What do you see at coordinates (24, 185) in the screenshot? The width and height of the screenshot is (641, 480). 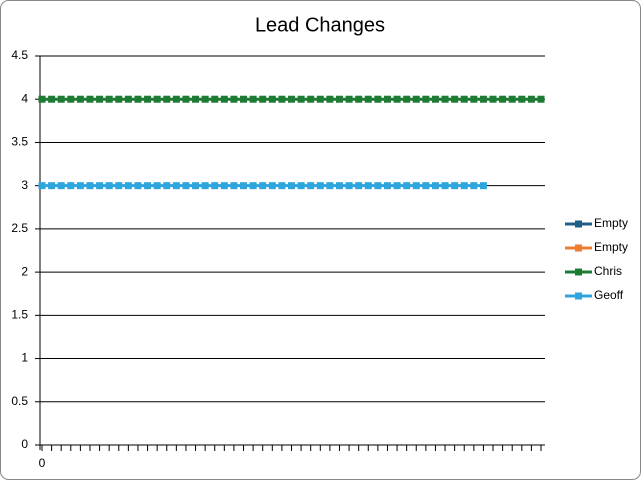 I see `y-tick-label: 3` at bounding box center [24, 185].